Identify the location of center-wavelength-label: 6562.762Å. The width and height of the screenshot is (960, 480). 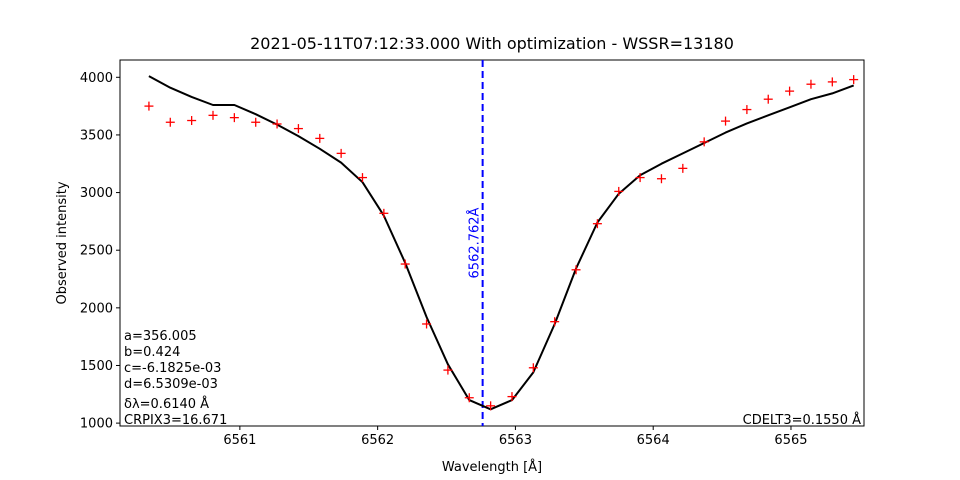
(475, 242).